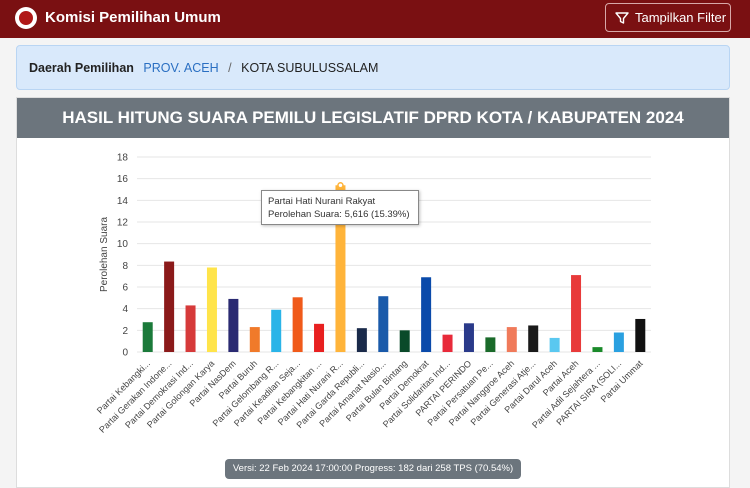 This screenshot has width=750, height=488. I want to click on highlight-marker, so click(340, 185).